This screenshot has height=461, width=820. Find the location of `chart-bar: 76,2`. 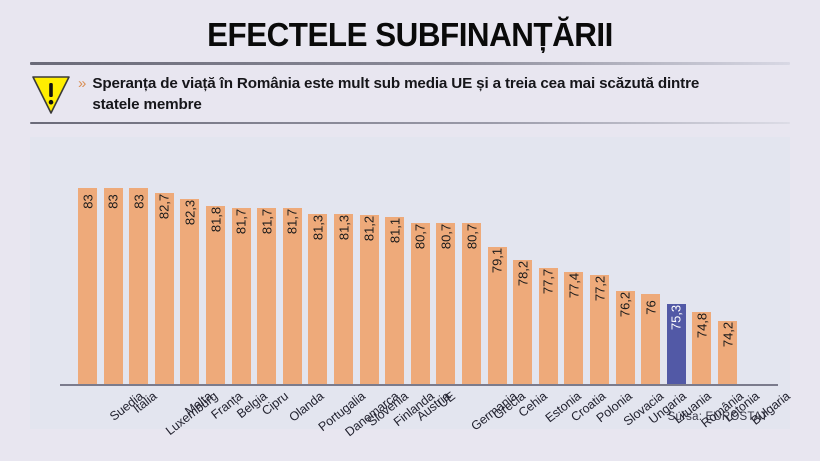

chart-bar: 76,2 is located at coordinates (625, 337).